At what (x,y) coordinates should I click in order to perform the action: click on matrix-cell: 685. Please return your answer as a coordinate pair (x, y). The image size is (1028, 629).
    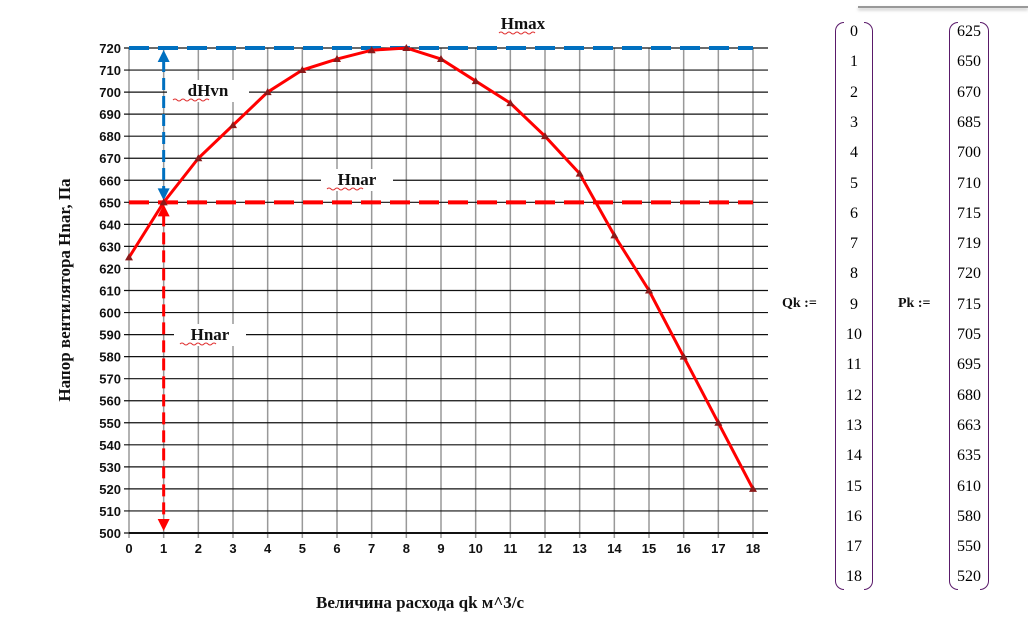
    Looking at the image, I should click on (969, 122).